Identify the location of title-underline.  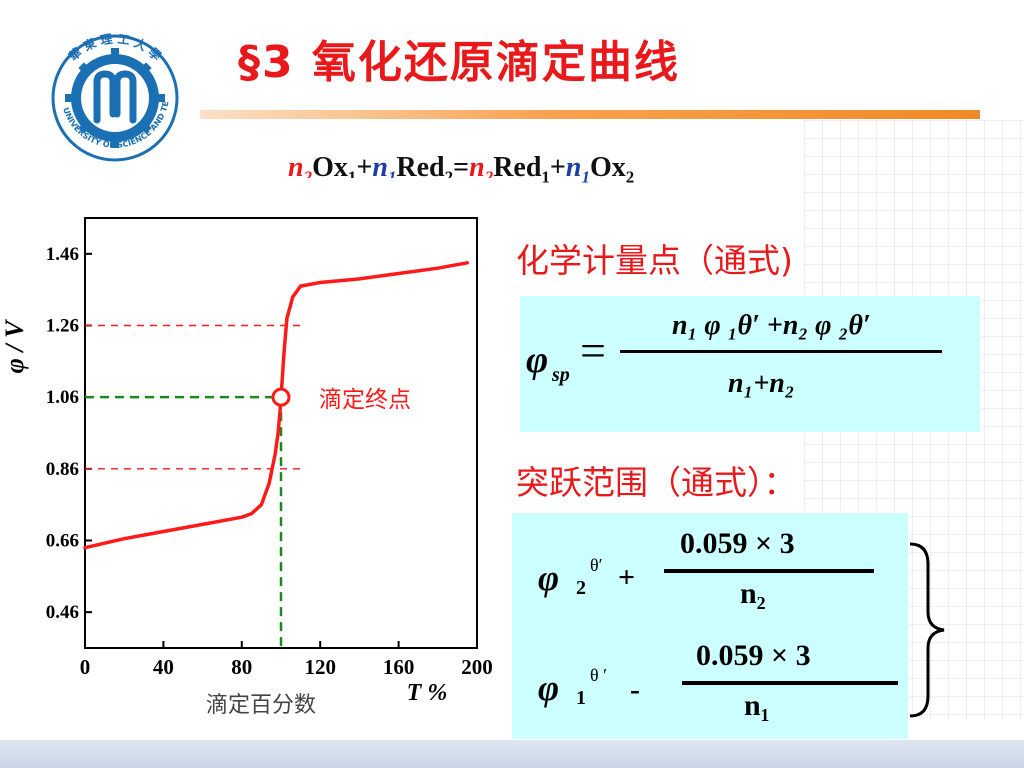
(590, 114).